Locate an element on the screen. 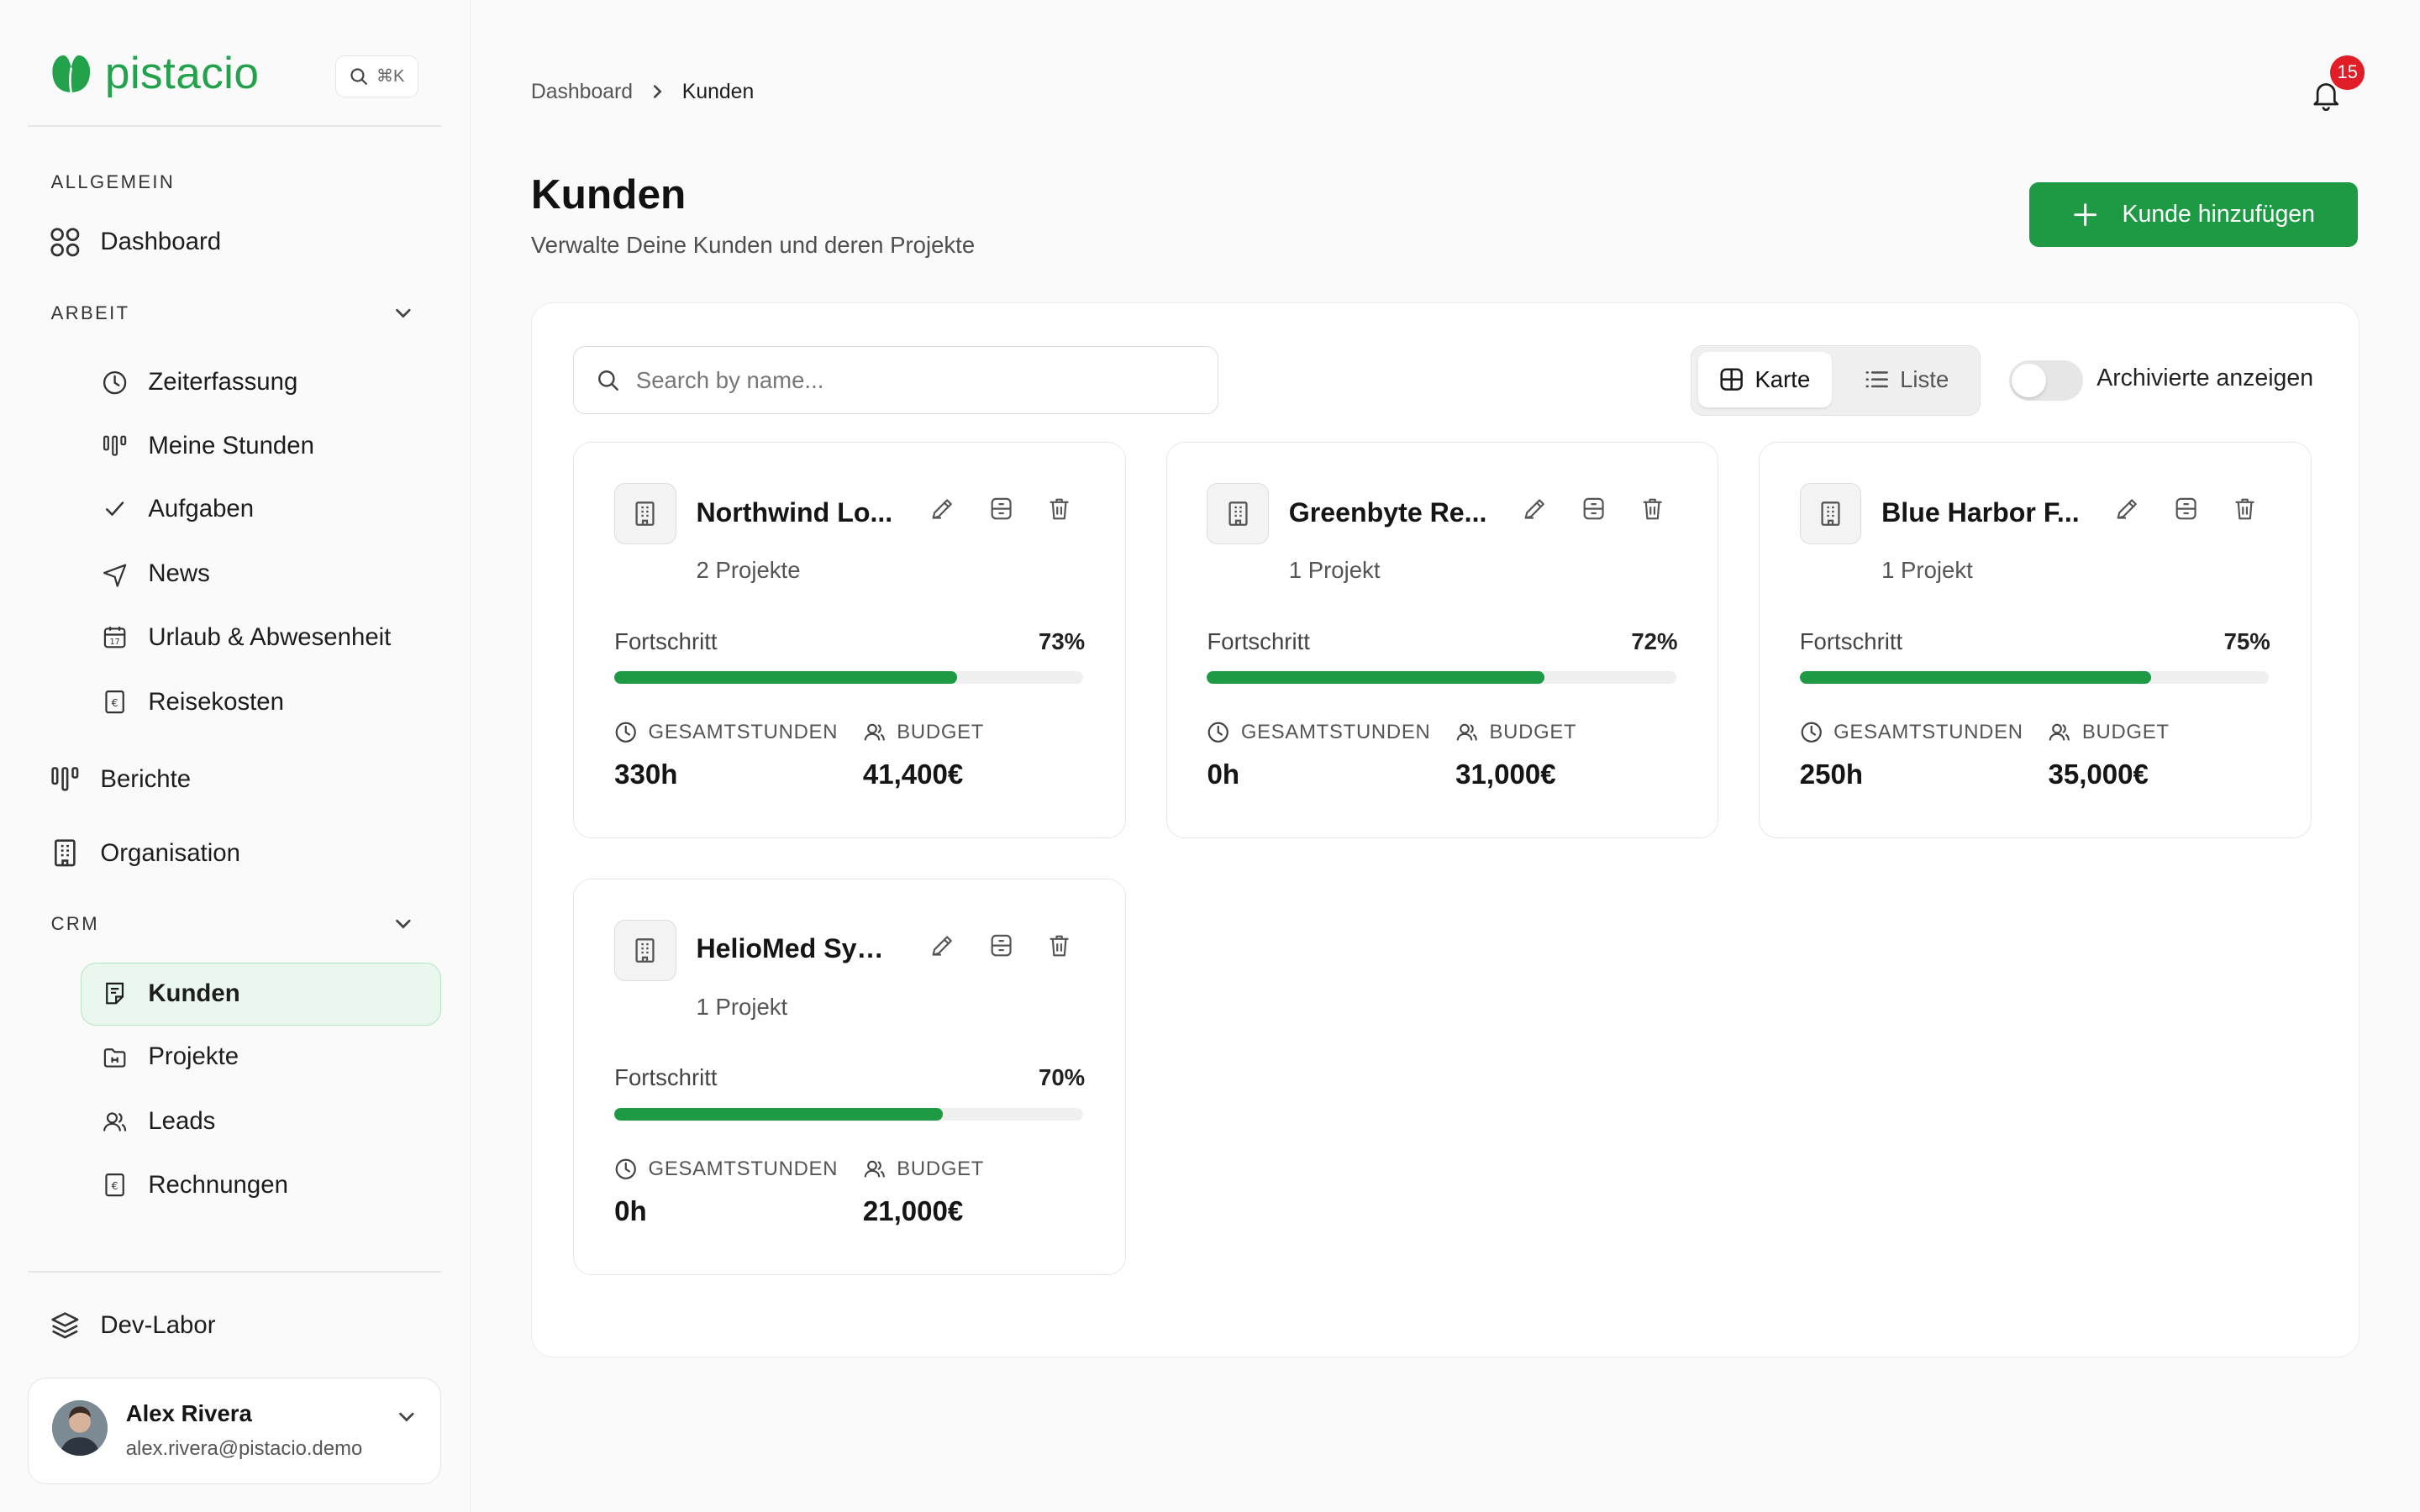 Image resolution: width=2420 pixels, height=1512 pixels. list-icon is located at coordinates (1876, 379).